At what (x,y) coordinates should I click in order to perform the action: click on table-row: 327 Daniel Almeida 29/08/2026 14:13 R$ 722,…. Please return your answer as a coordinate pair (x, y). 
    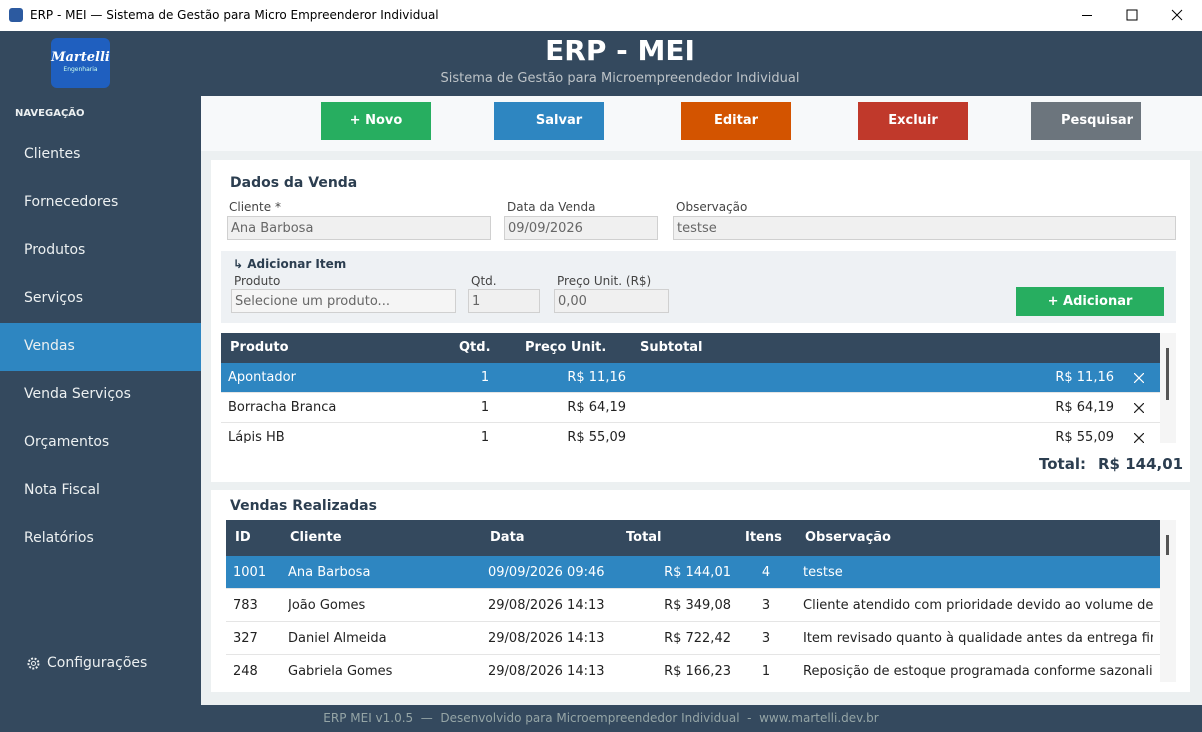
    Looking at the image, I should click on (693, 638).